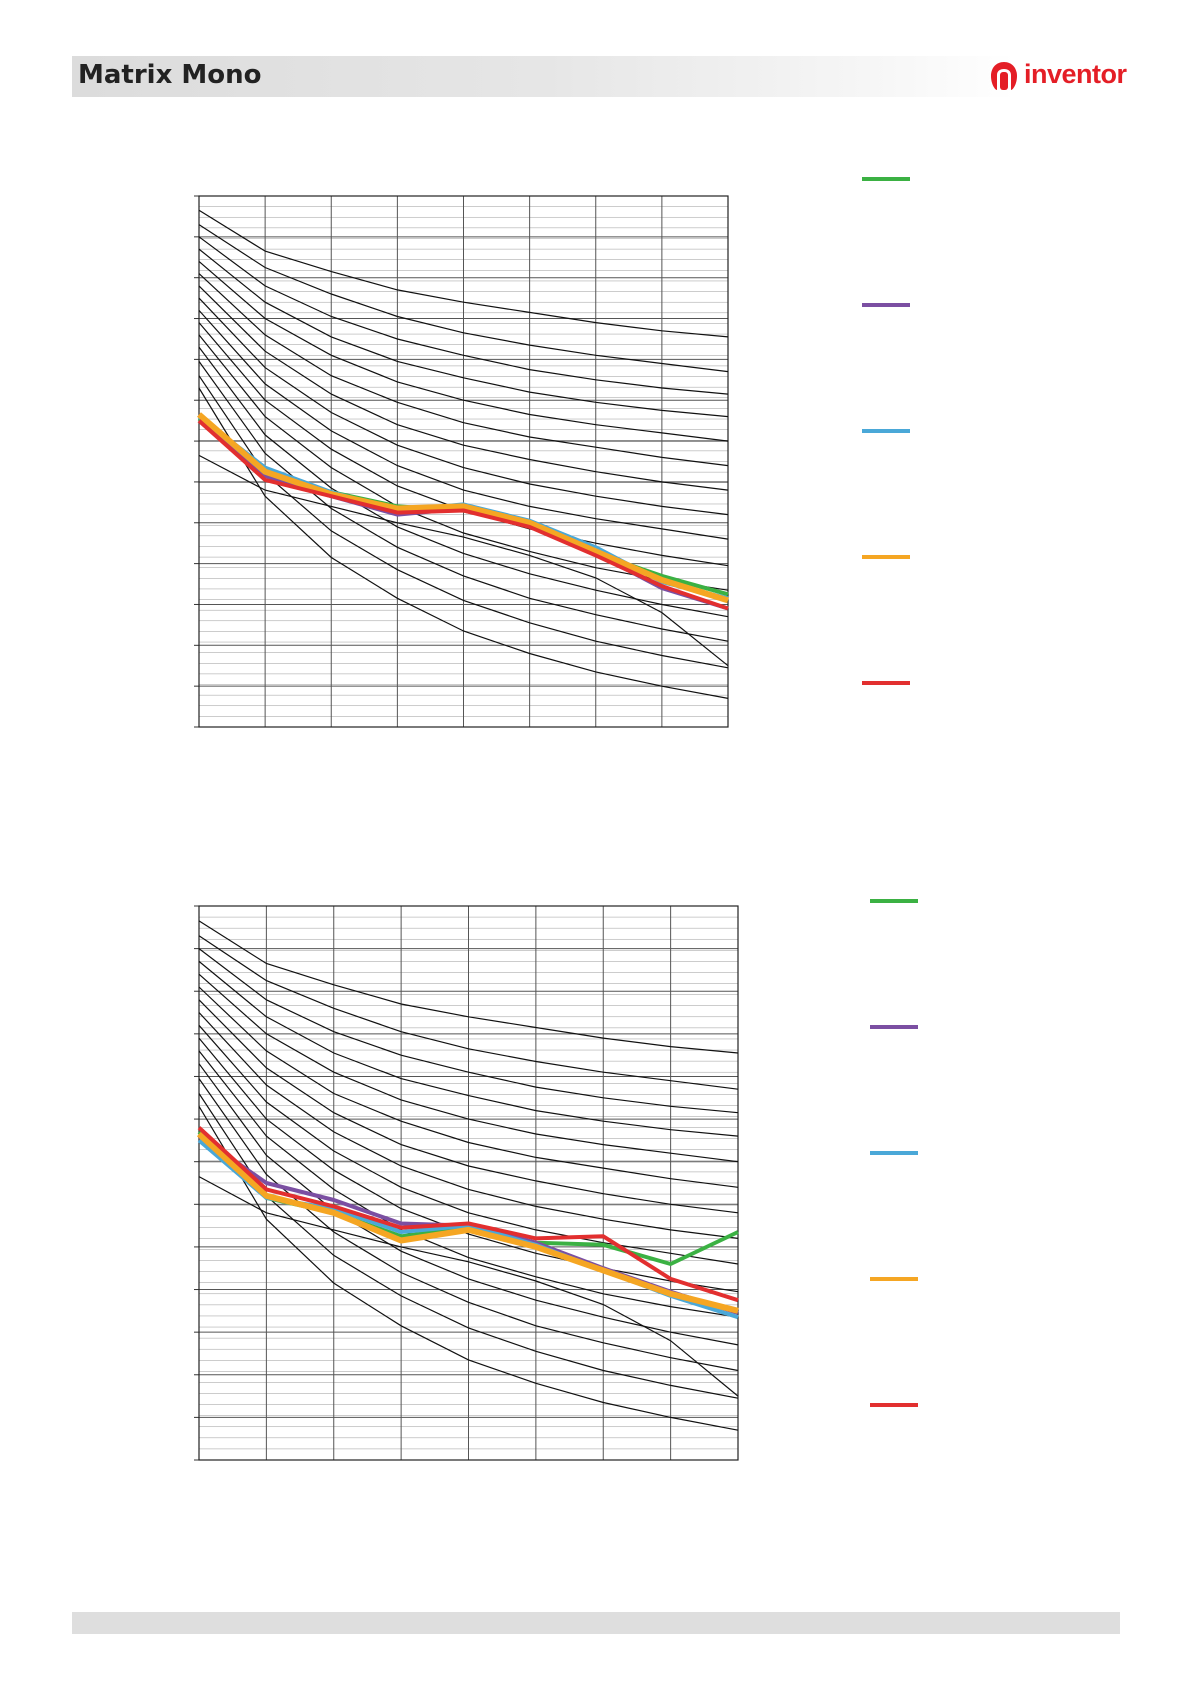 This screenshot has width=1191, height=1684. I want to click on inventor-logo: inventor, so click(1060, 76).